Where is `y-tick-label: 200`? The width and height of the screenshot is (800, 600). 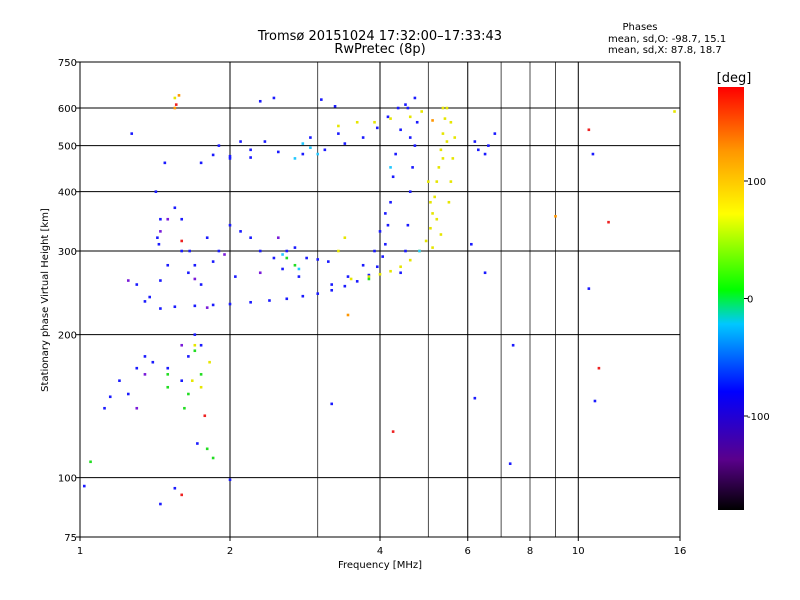 y-tick-label: 200 is located at coordinates (67, 336).